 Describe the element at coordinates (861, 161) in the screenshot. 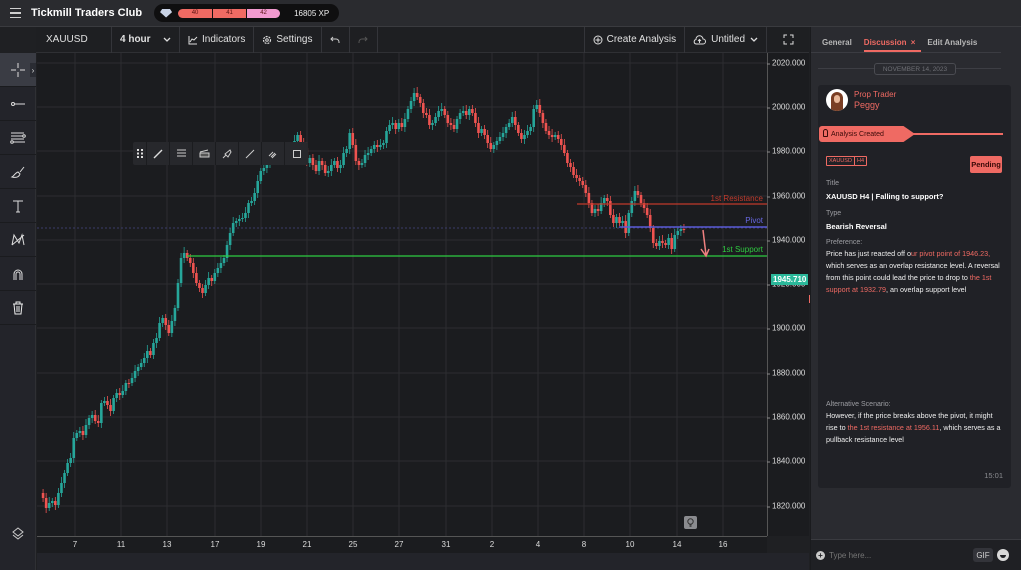

I see `timeframe-tag: H4` at that location.